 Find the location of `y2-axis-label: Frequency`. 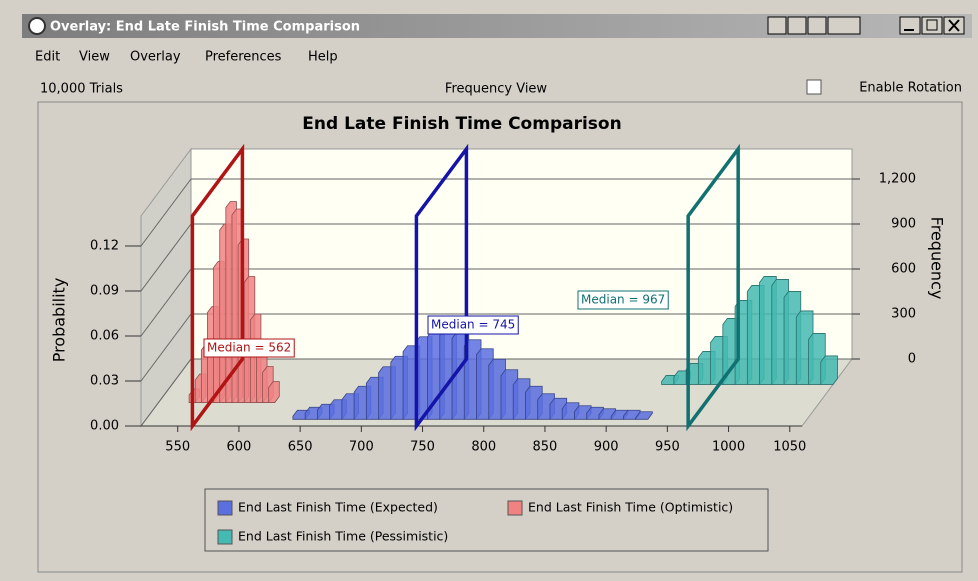

y2-axis-label: Frequency is located at coordinates (937, 258).